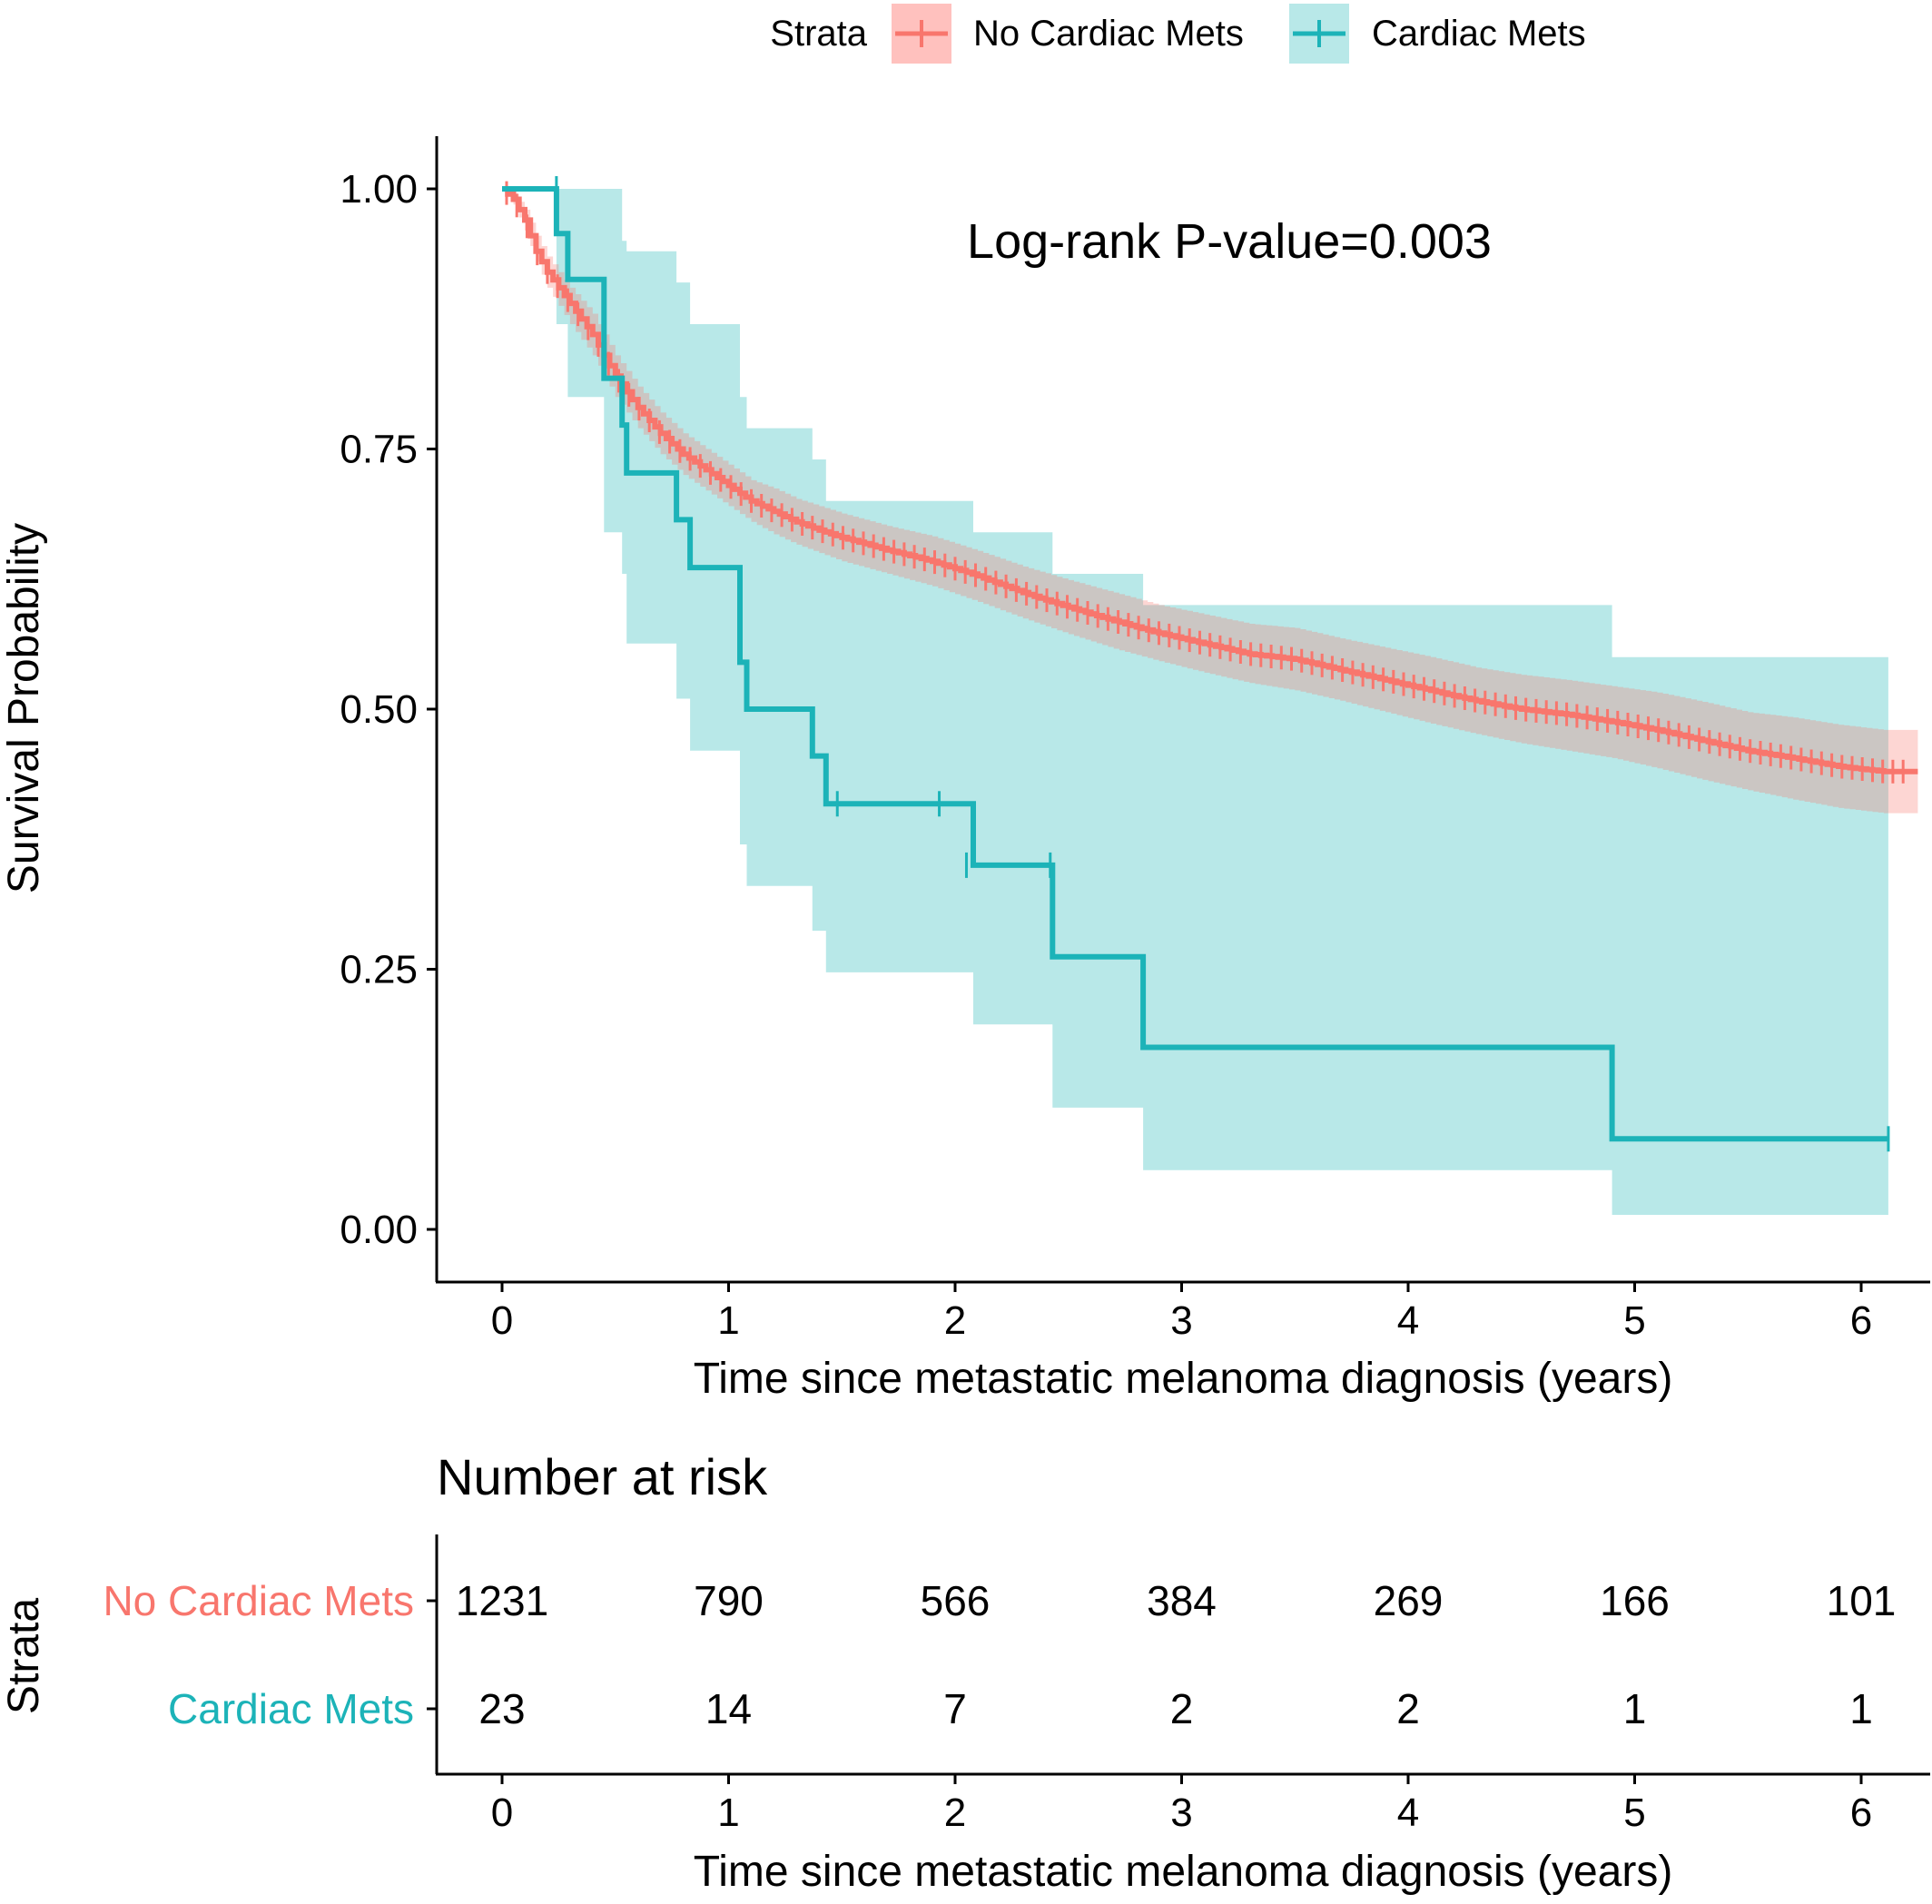  Describe the element at coordinates (501, 1708) in the screenshot. I see `risk-cell: 23` at that location.